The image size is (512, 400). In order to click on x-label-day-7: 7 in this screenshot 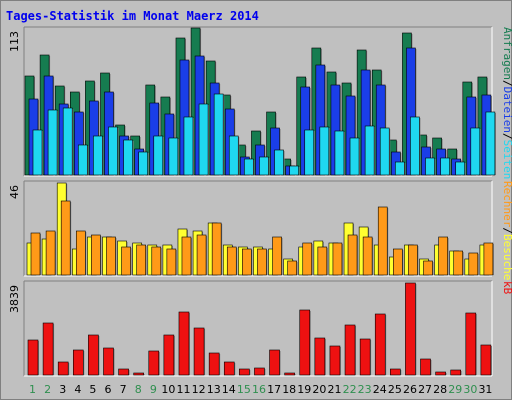, I will do `click(123, 389)`.